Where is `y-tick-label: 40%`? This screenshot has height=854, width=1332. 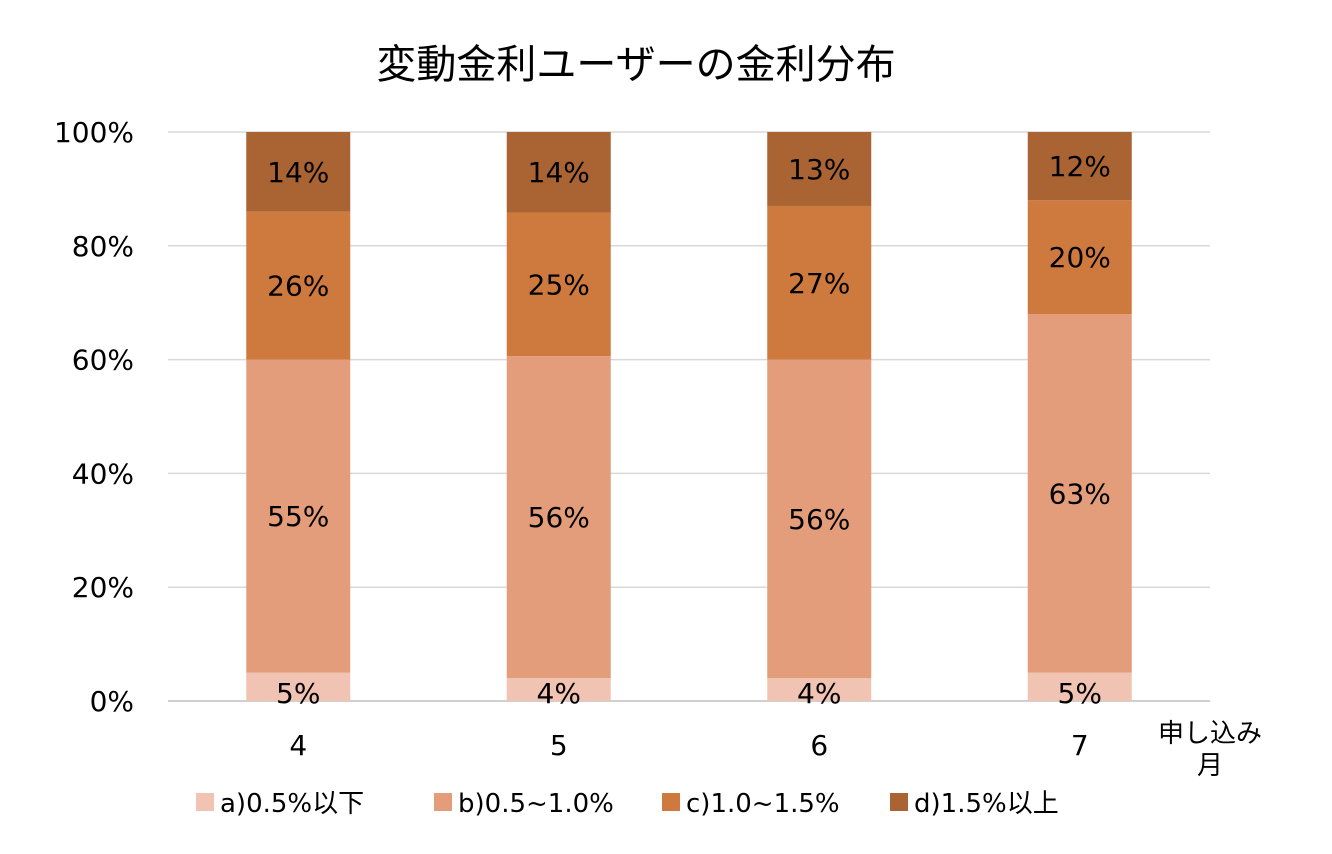
y-tick-label: 40% is located at coordinates (103, 473).